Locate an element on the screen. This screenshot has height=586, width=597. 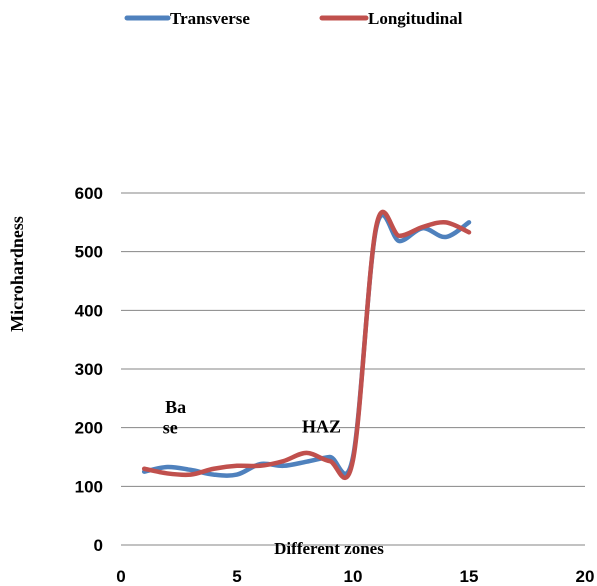
y-tick-label-400: 400 is located at coordinates (89, 310).